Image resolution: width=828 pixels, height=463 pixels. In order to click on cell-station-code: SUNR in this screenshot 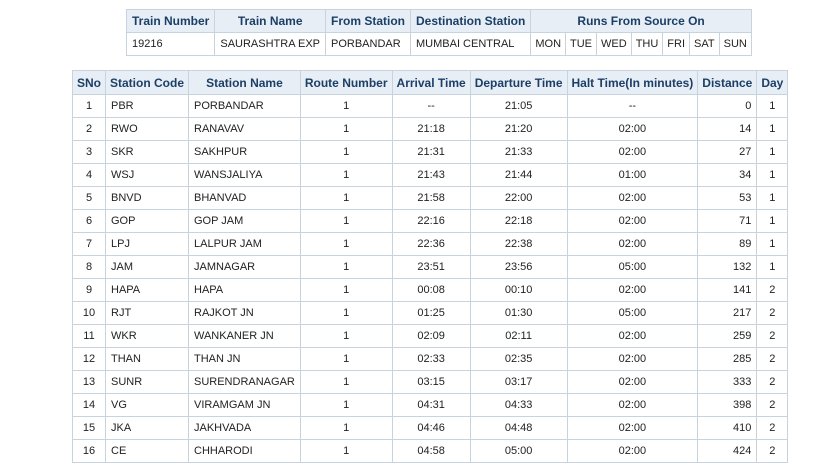, I will do `click(147, 382)`.